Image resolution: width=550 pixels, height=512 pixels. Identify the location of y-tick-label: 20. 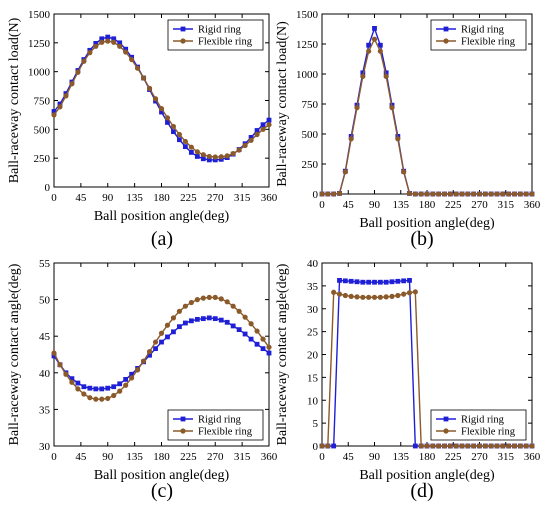
(313, 356).